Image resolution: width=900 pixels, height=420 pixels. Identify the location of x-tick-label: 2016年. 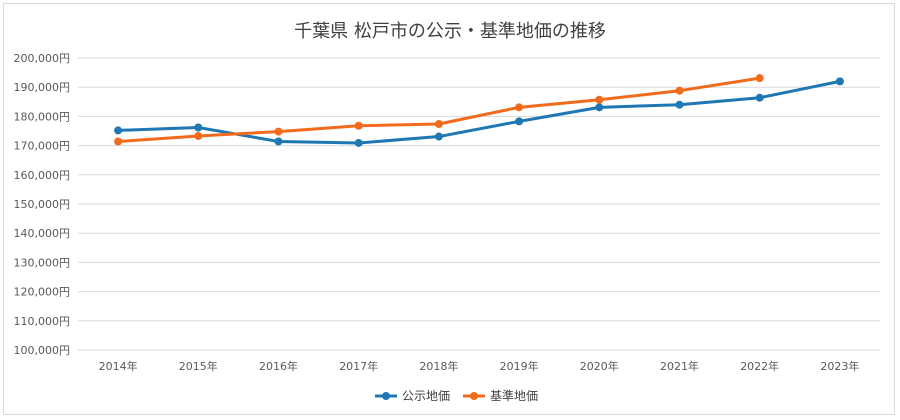
(278, 366).